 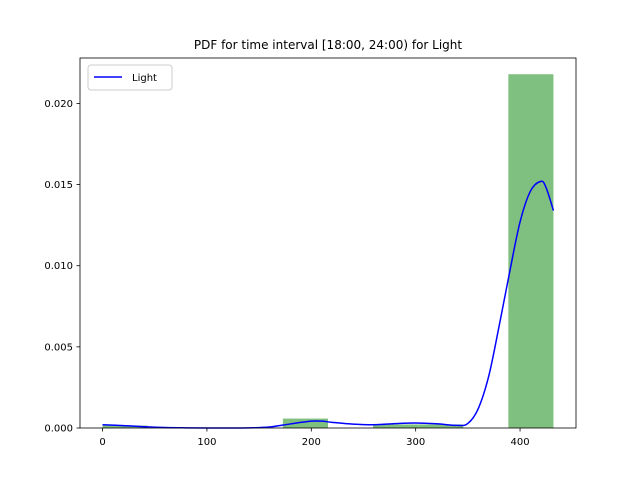 What do you see at coordinates (58, 104) in the screenshot?
I see `y-tick-label: 0.020` at bounding box center [58, 104].